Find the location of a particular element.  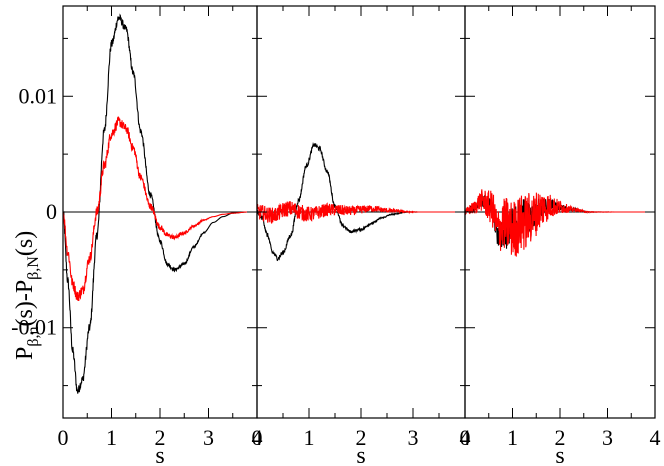

y-tick-label: 0 is located at coordinates (51, 211).